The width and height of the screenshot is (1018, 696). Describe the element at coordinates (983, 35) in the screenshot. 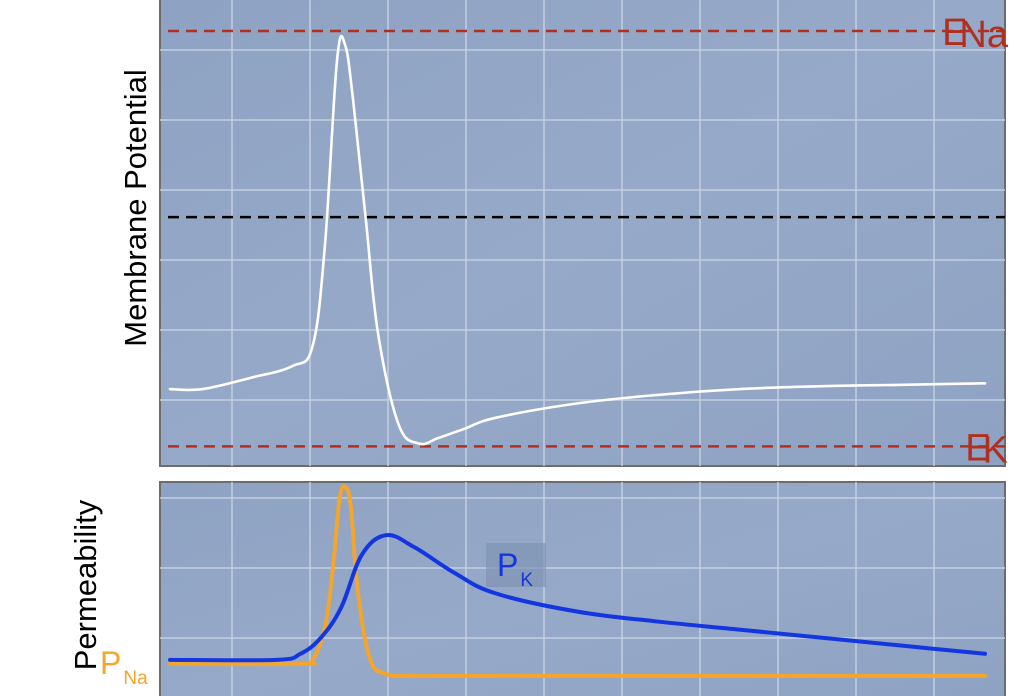

I see `e_na-label-sub: Na` at that location.